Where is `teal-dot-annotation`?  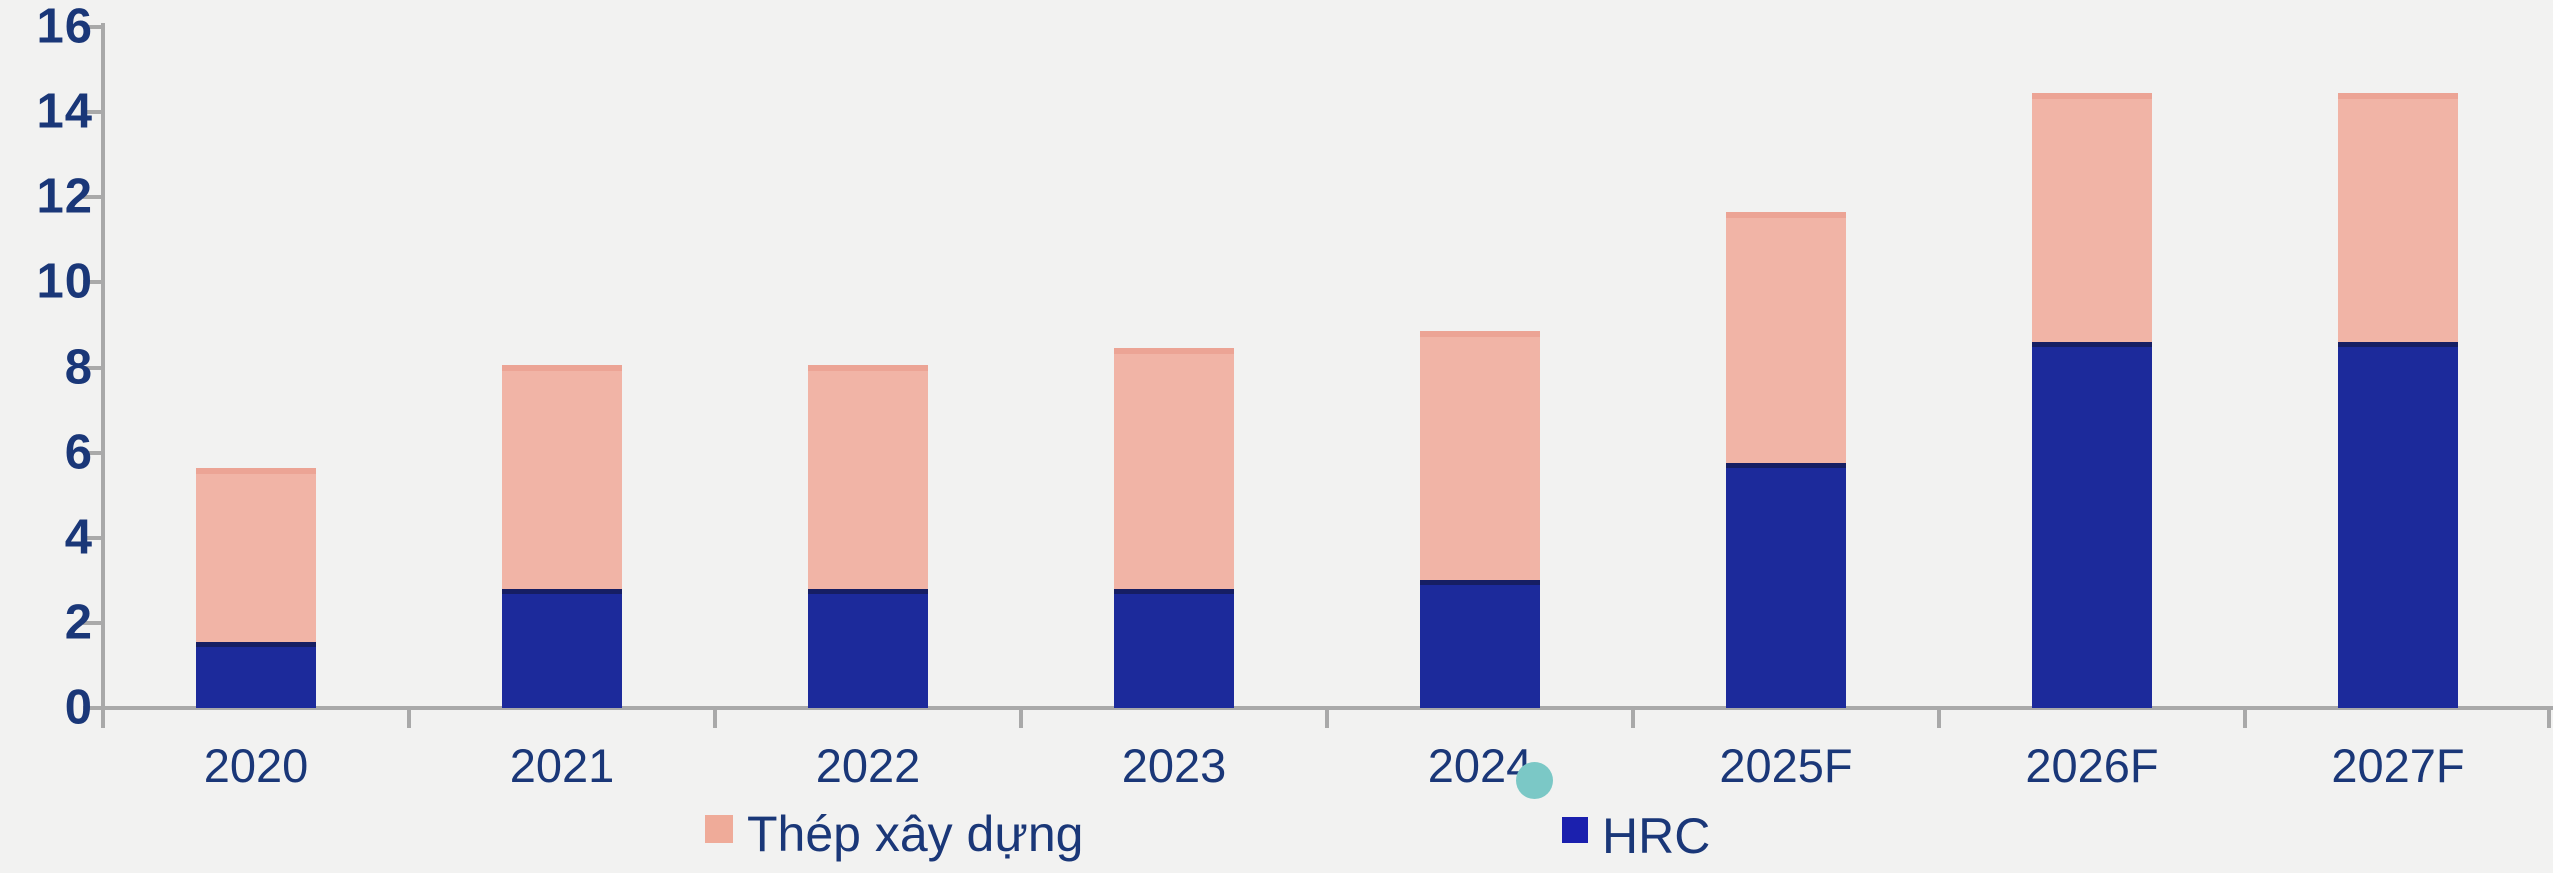 teal-dot-annotation is located at coordinates (1534, 780).